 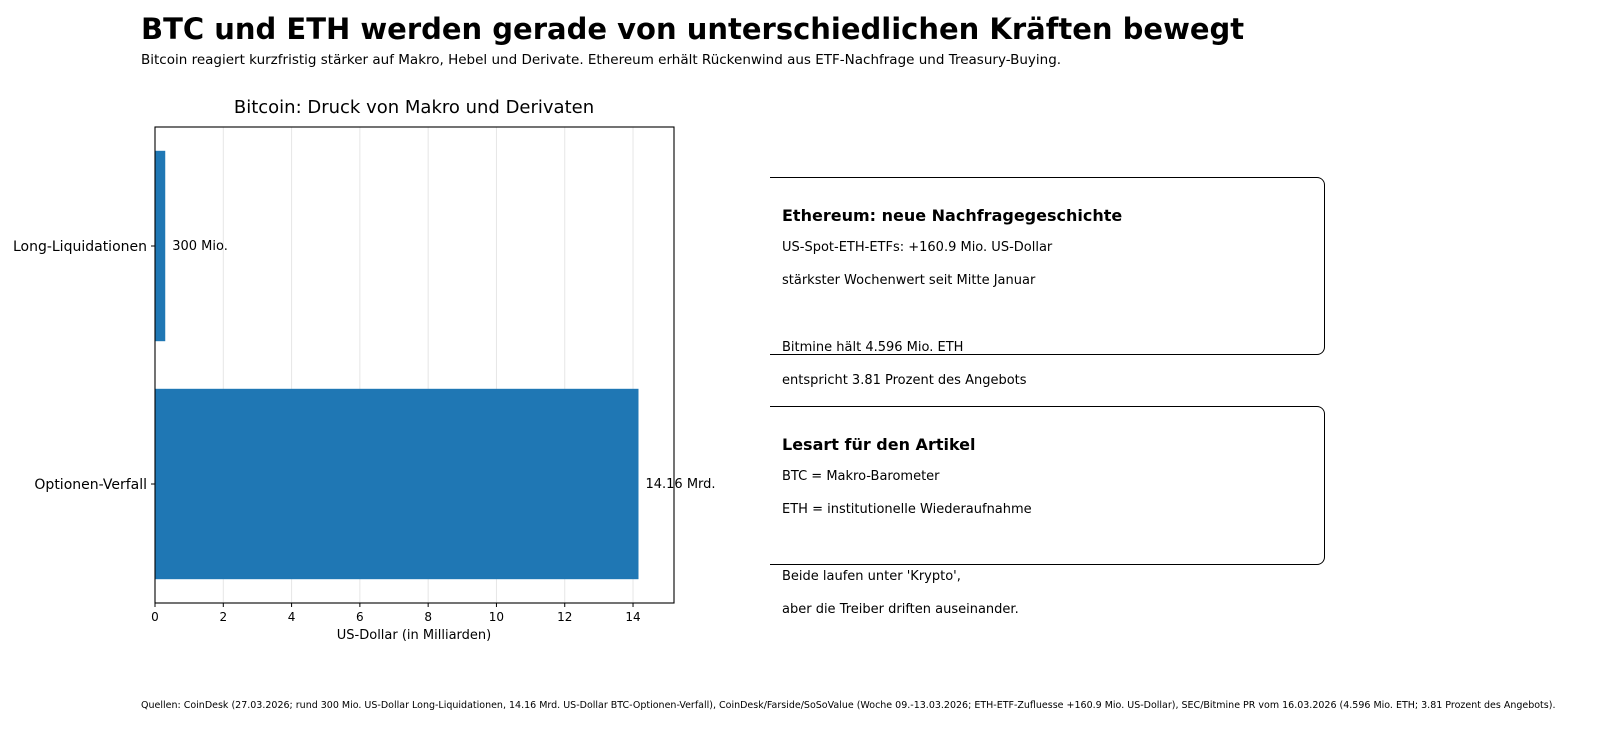 What do you see at coordinates (861, 476) in the screenshot?
I see `lesart-line: BTC = Makro-Barometer` at bounding box center [861, 476].